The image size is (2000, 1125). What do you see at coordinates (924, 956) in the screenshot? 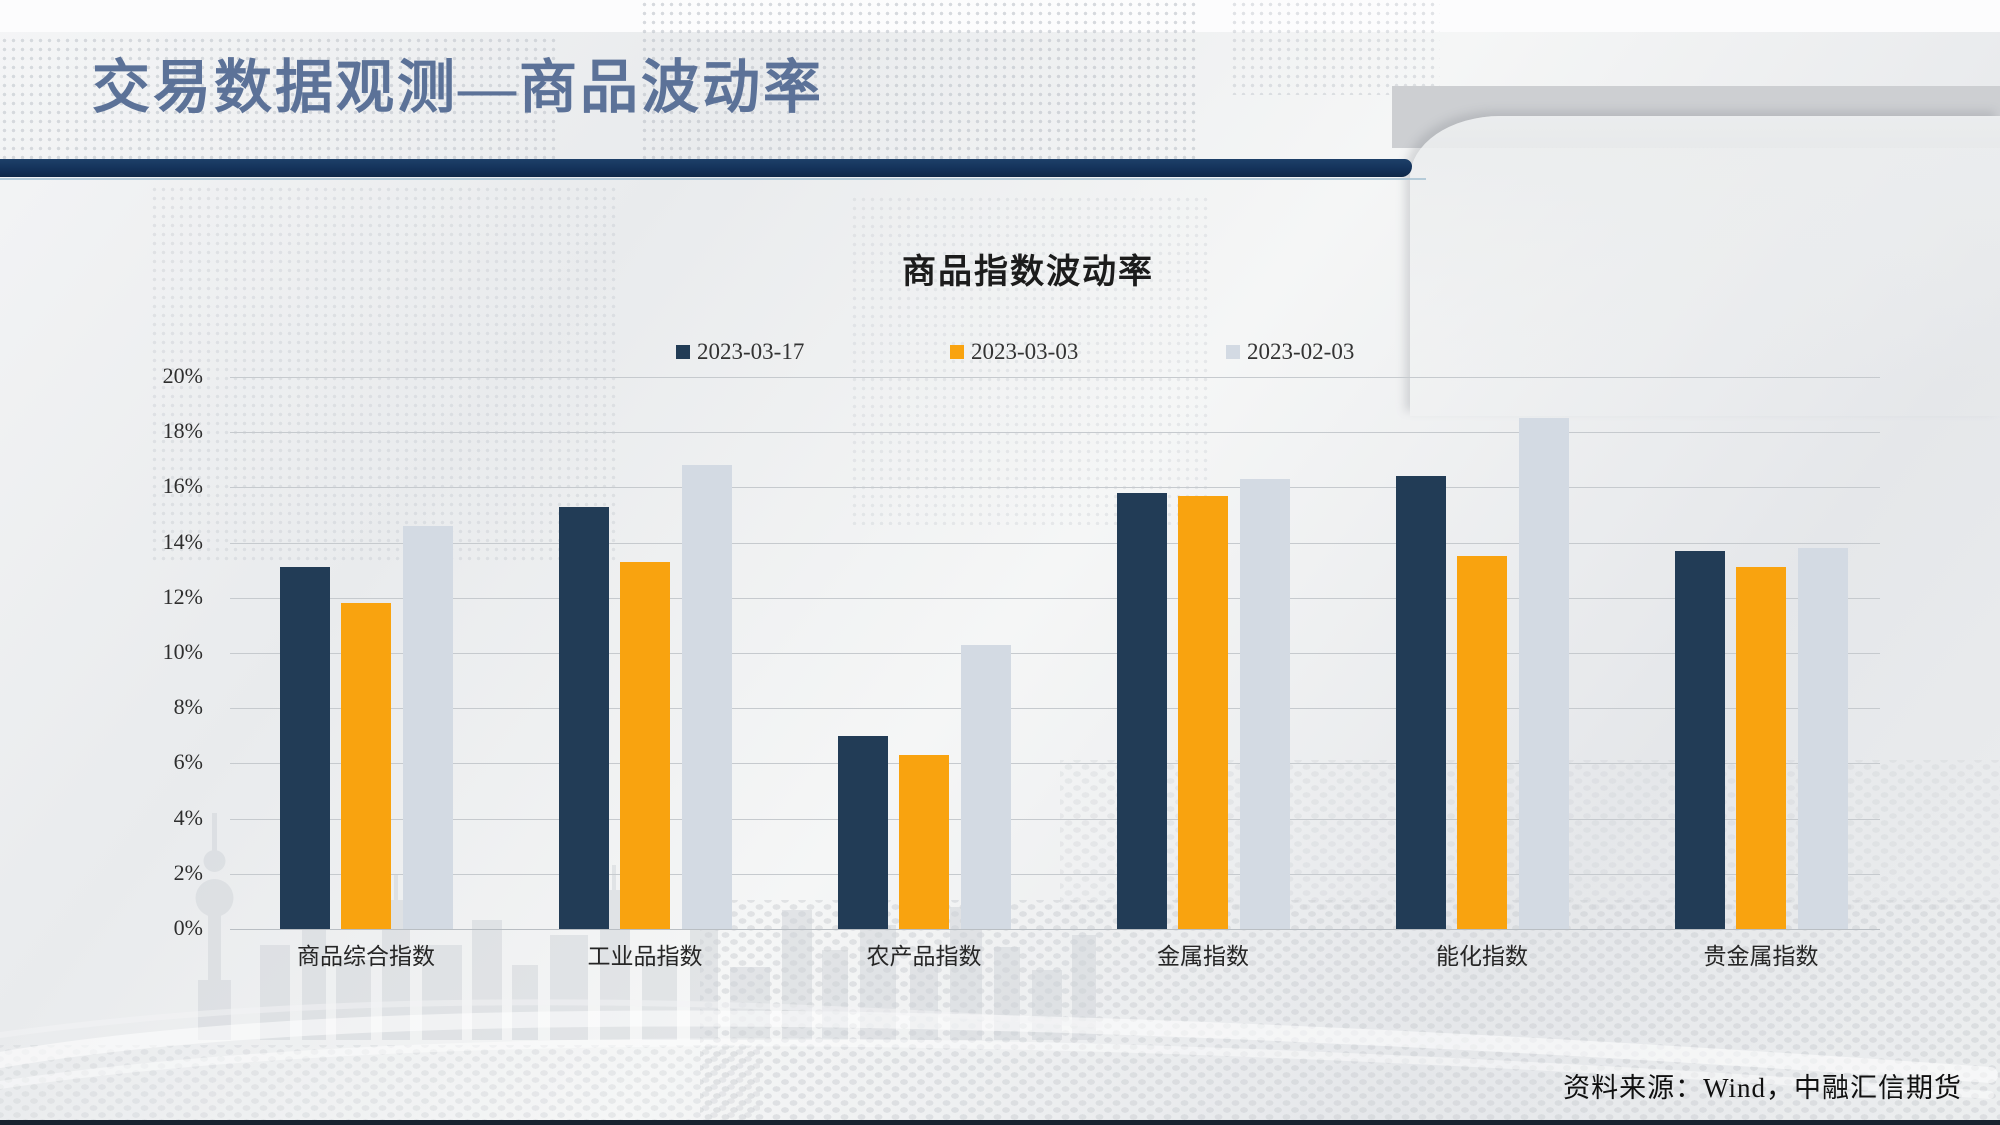
I see `x-axis-category-label: 农产品指数` at bounding box center [924, 956].